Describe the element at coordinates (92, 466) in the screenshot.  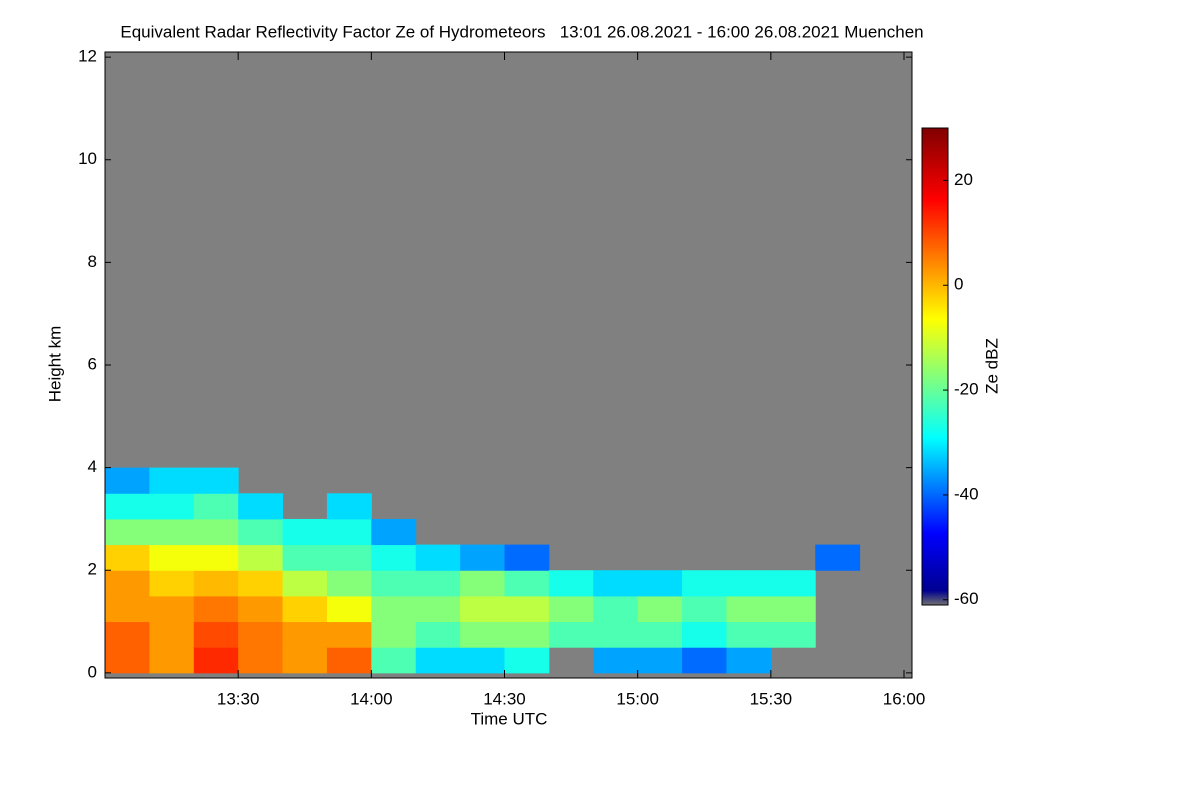
I see `y-tick-label: 4` at that location.